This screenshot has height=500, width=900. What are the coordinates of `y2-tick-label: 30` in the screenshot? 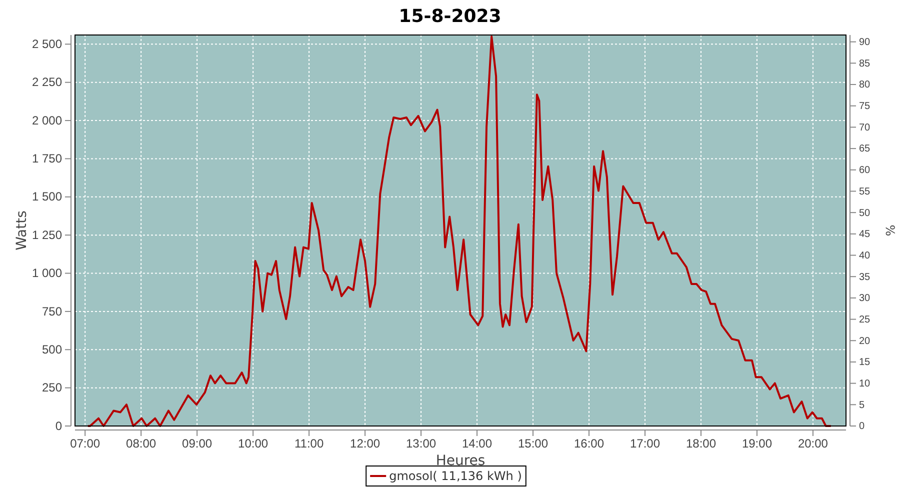 It's located at (865, 298).